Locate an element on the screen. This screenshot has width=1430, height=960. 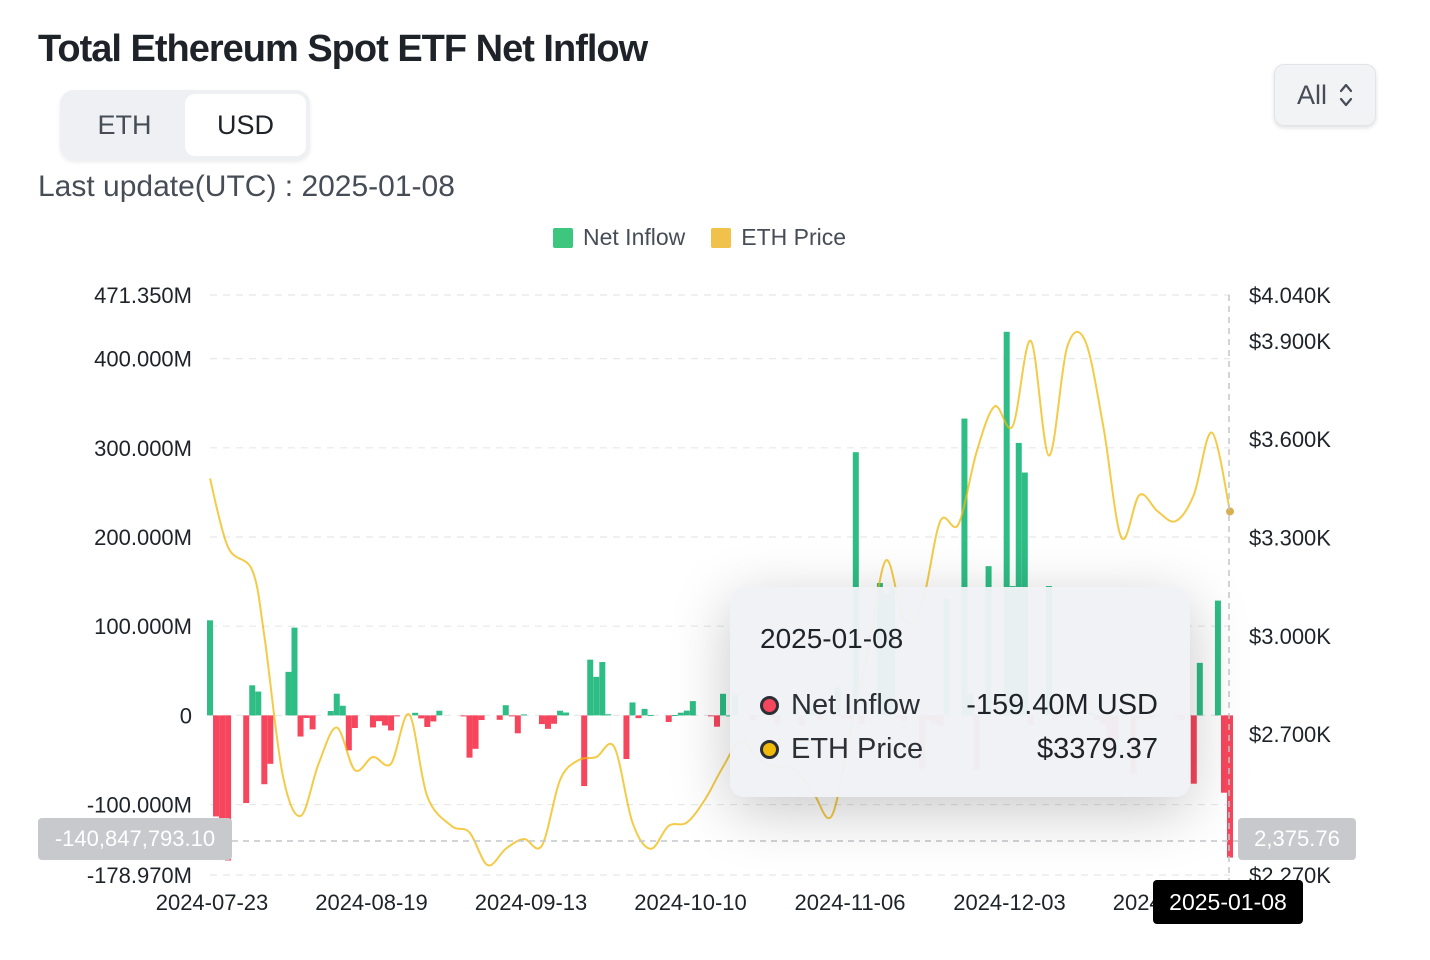
tooltip-label-eth-price: ETH Price is located at coordinates (857, 748).